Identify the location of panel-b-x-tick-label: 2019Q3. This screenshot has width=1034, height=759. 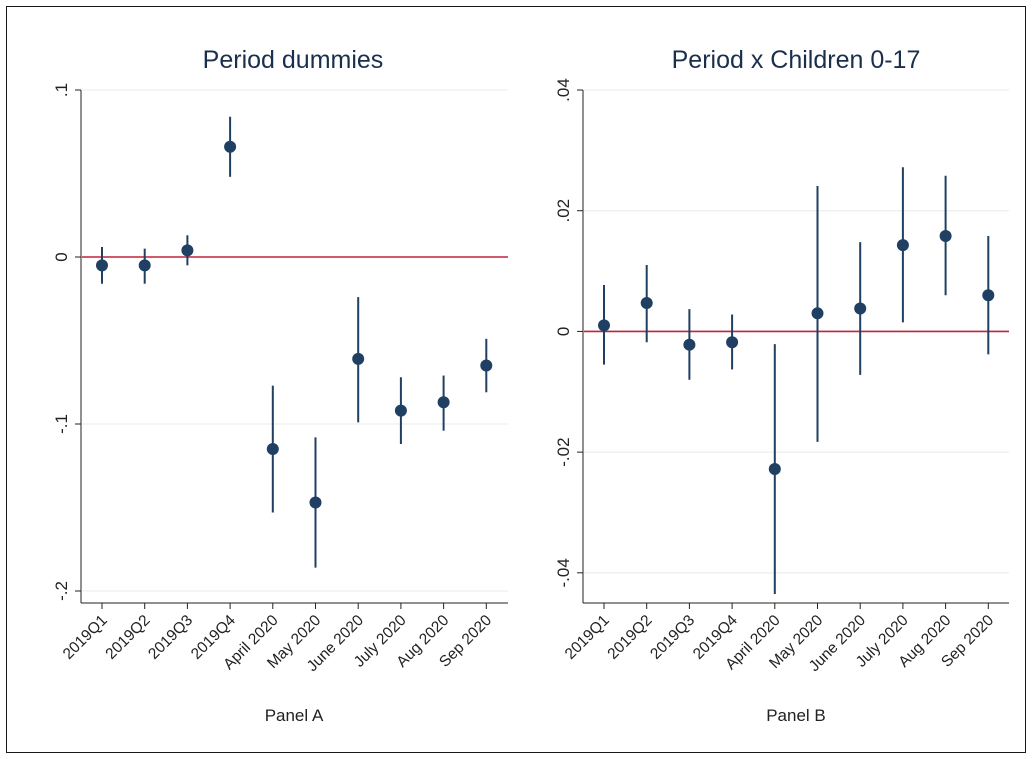
(672, 637).